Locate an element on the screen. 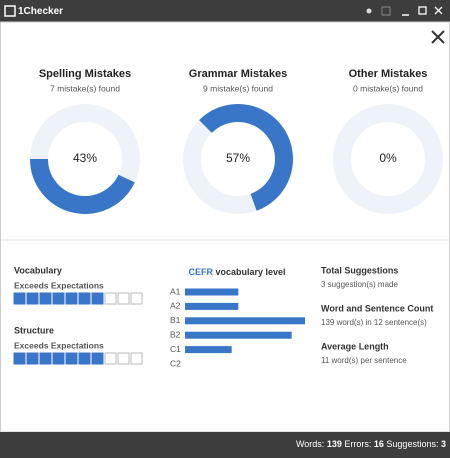 This screenshot has height=458, width=450. cefr-title-text: vocabulary level is located at coordinates (250, 272).